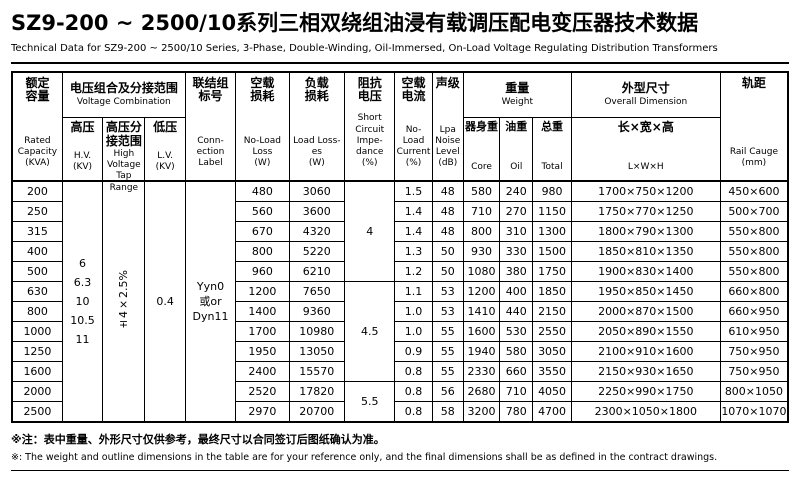 This screenshot has width=800, height=490. Describe the element at coordinates (123, 95) in the screenshot. I see `col-group-voltage: 电压组合及分接范围 Voltage Combination` at that location.